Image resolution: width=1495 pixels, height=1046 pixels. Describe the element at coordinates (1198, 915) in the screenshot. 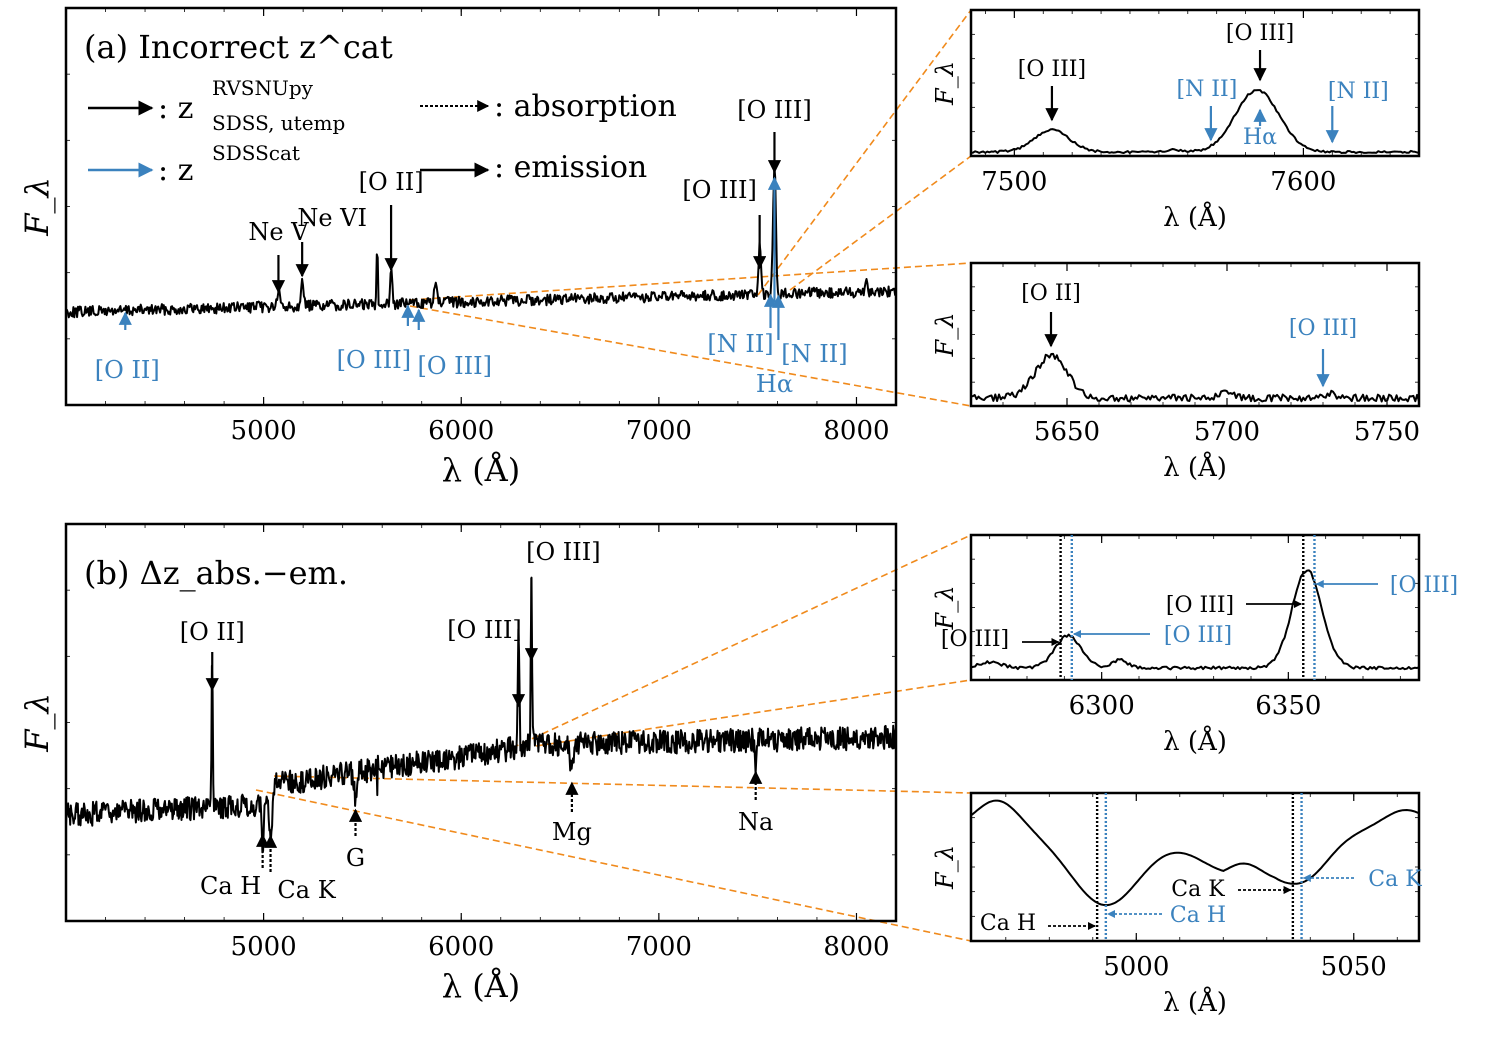

I see `zoom-label-catalog: Ca H` at that location.